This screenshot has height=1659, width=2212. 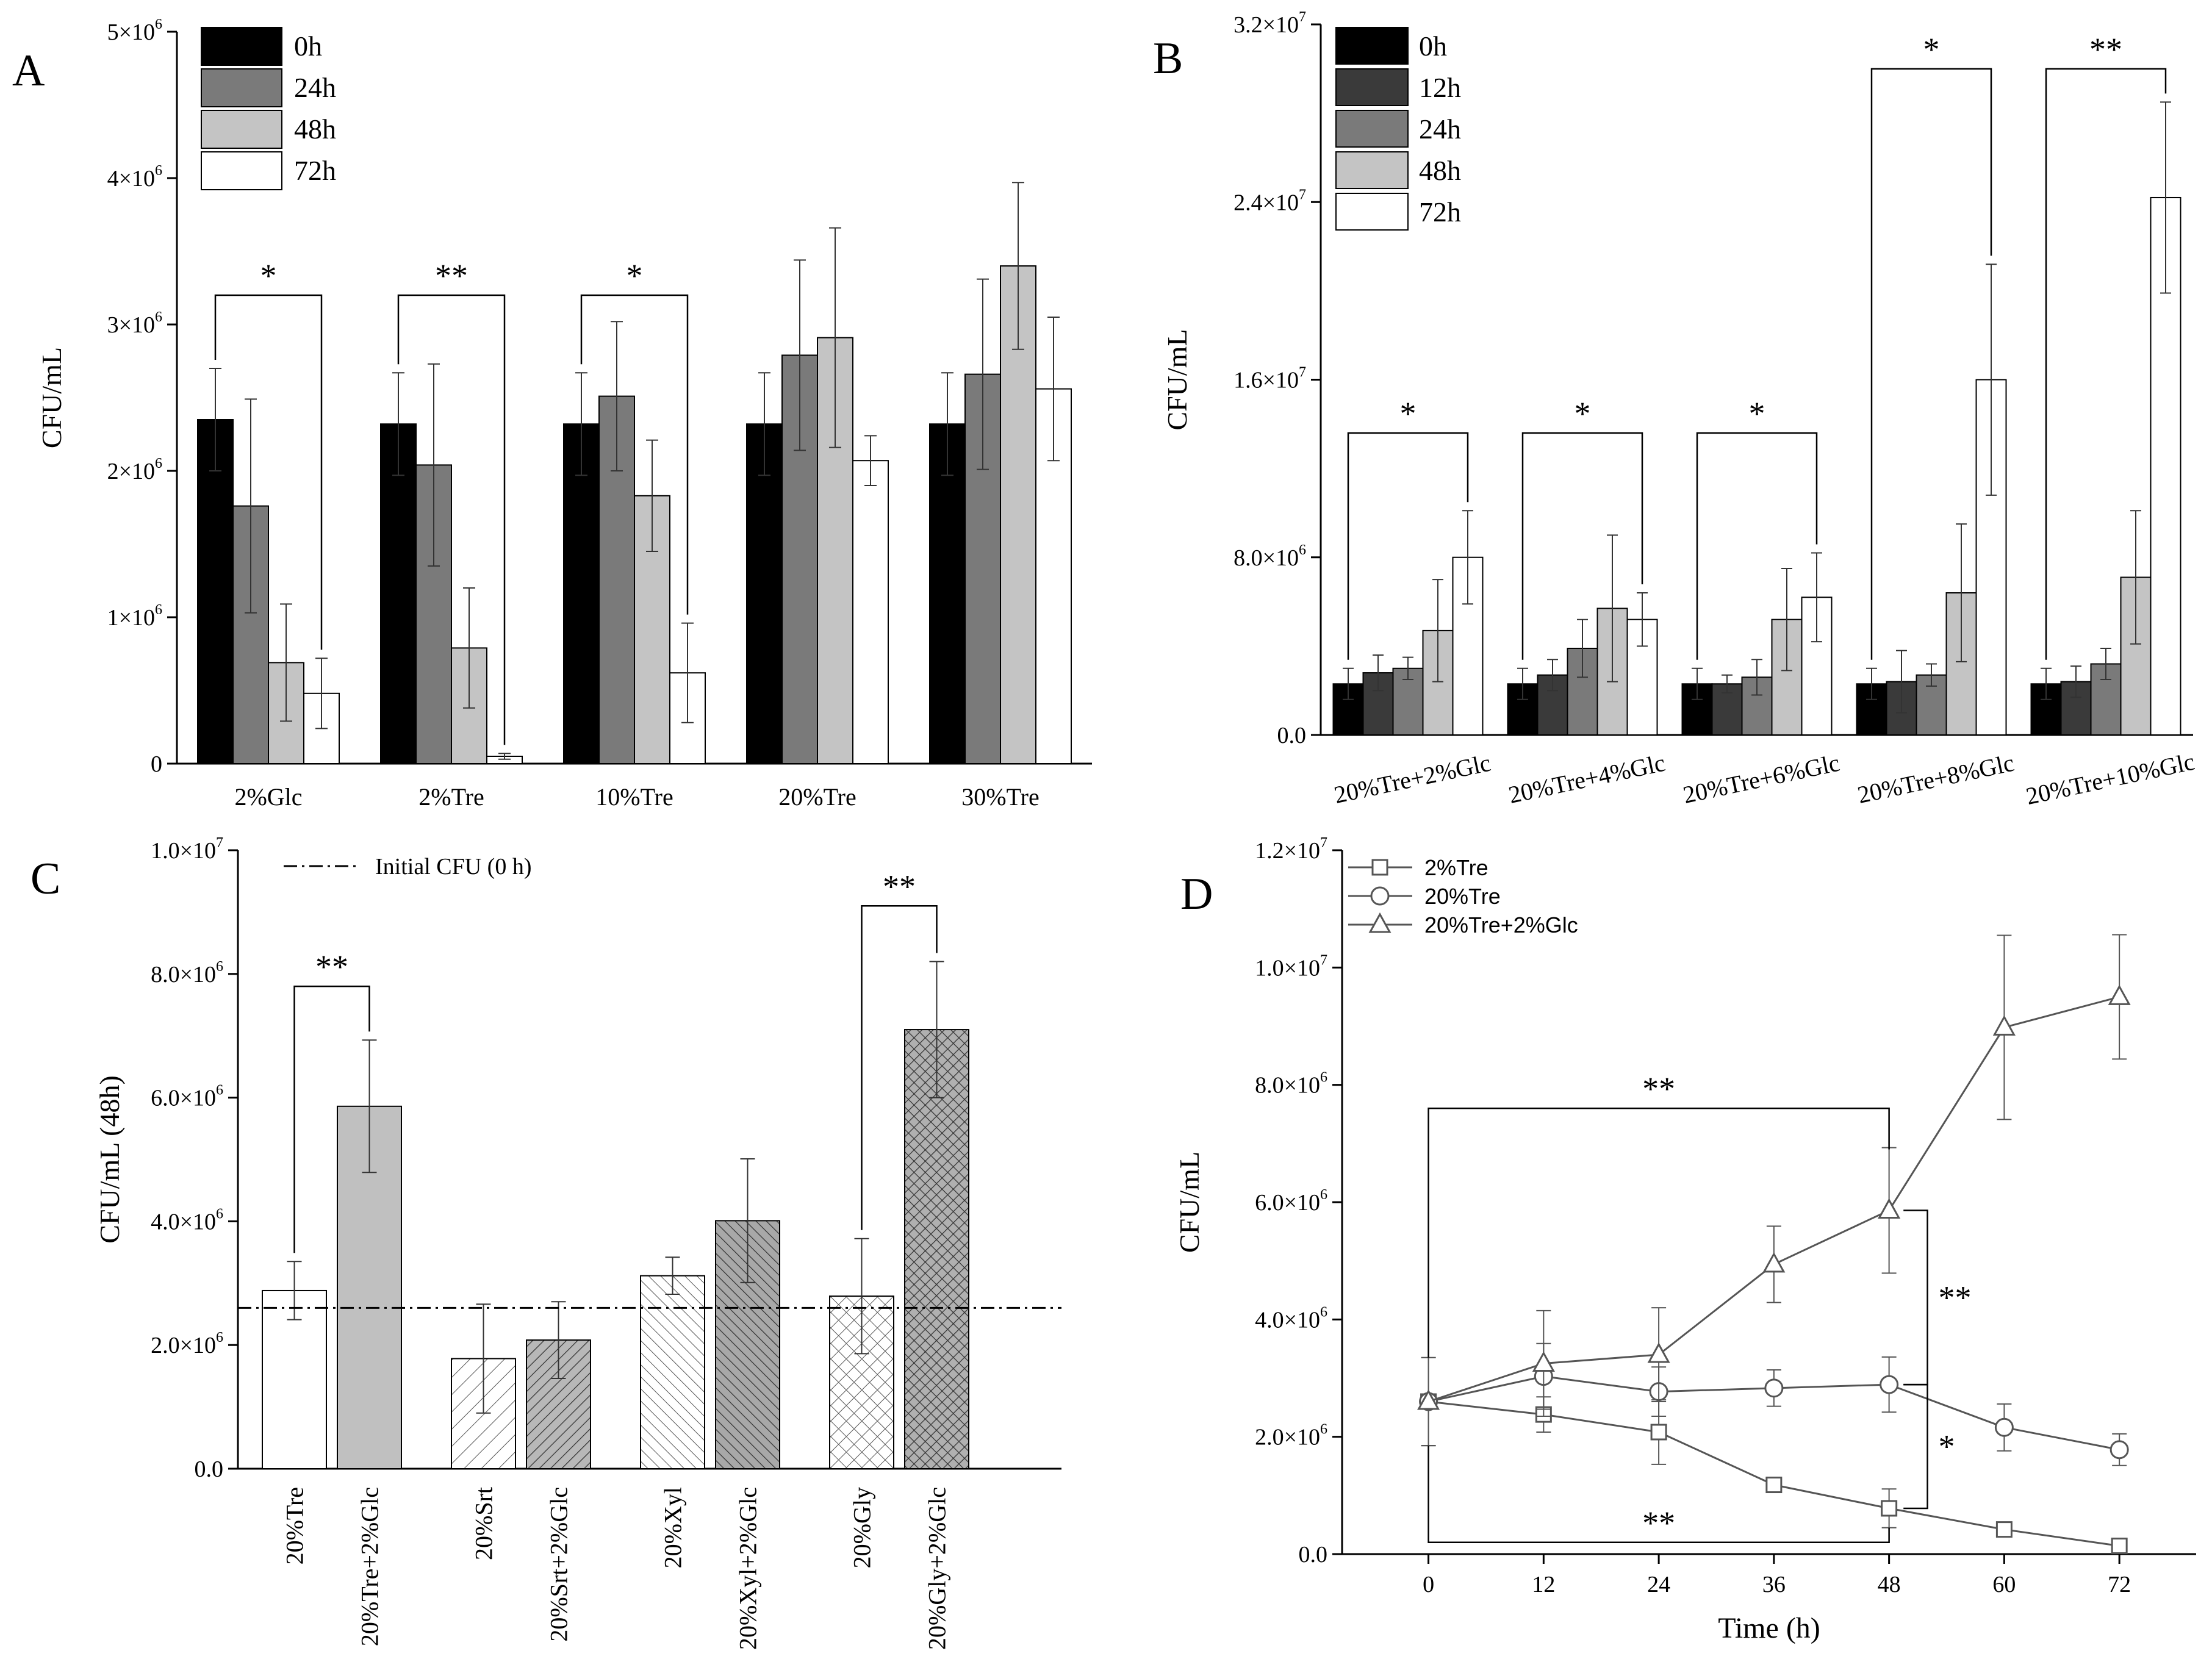 I want to click on x-category-label: 20%Gly+2%Glc, so click(x=938, y=1568).